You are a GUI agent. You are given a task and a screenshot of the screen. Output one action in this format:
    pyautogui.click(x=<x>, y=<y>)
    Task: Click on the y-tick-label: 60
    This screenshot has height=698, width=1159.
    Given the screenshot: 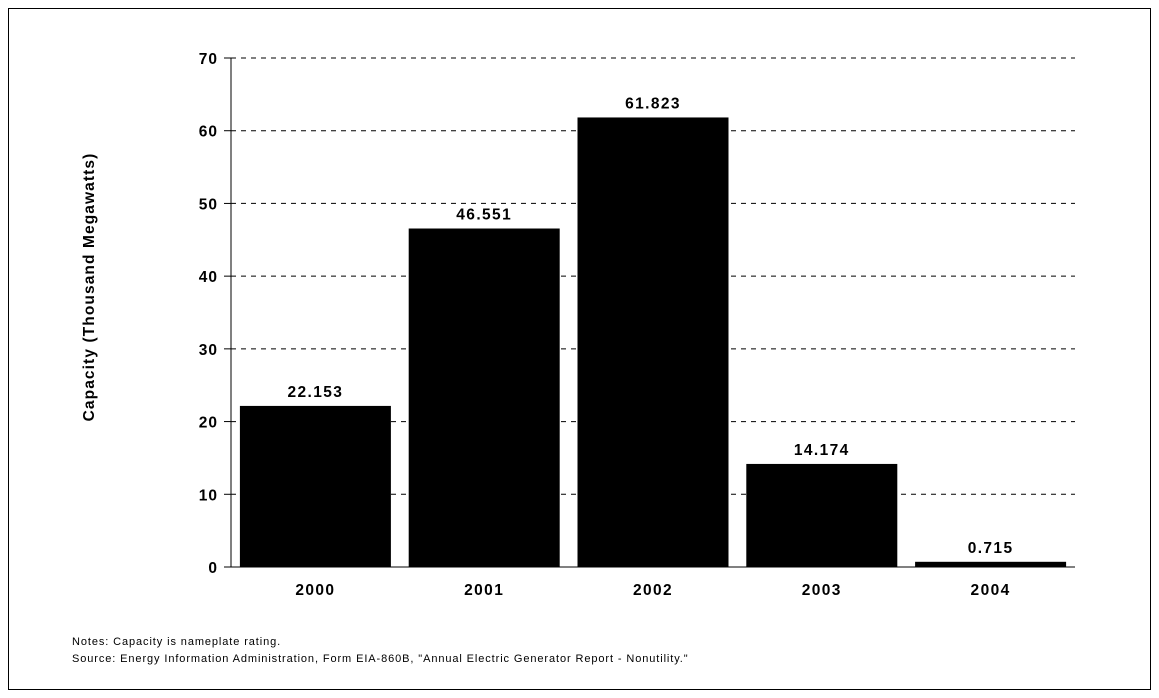 What is the action you would take?
    pyautogui.click(x=208, y=132)
    